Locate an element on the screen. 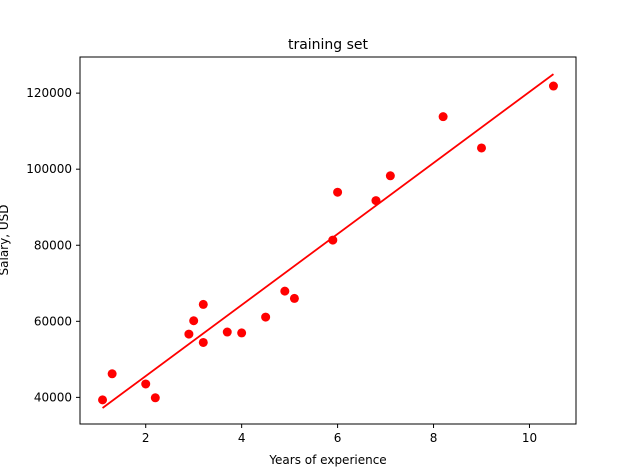  y-tick-label: 100000 is located at coordinates (49, 169).